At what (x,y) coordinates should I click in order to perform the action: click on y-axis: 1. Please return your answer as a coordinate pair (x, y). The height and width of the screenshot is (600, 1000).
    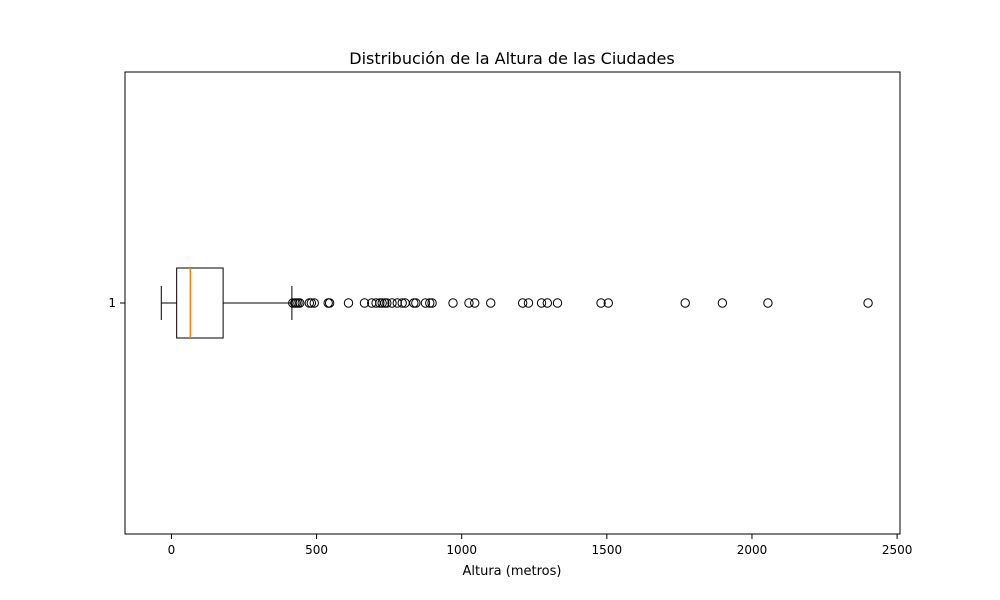
    Looking at the image, I should click on (116, 303).